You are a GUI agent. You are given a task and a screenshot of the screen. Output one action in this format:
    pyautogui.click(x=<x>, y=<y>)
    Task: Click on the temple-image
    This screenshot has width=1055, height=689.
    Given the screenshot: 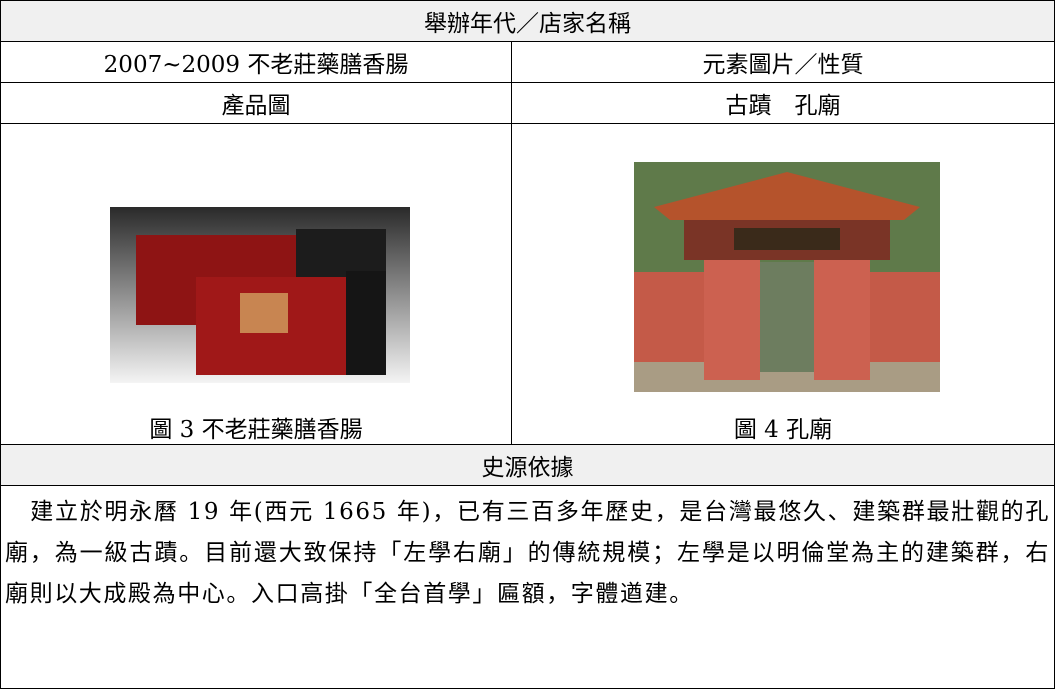 What is the action you would take?
    pyautogui.click(x=787, y=277)
    